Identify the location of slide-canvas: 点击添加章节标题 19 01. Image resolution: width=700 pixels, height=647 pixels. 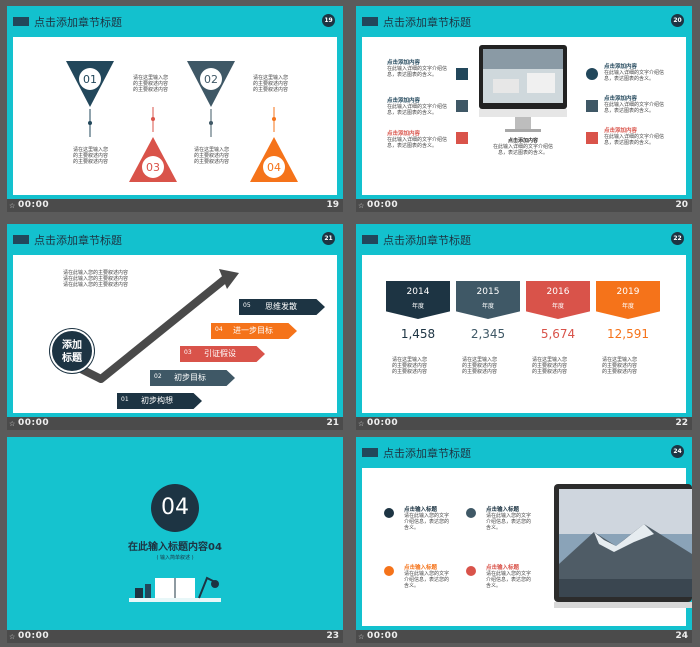
(175, 102).